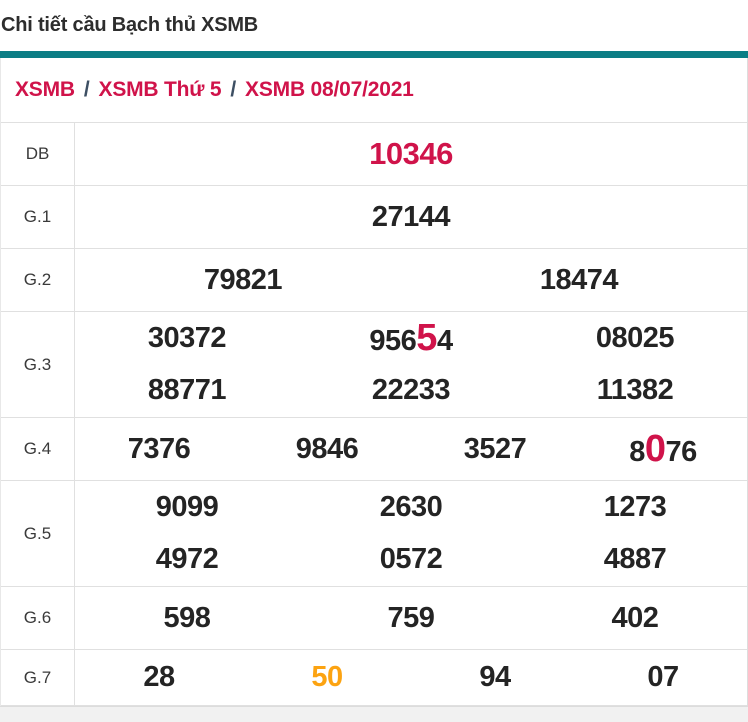 This screenshot has width=748, height=722. What do you see at coordinates (637, 452) in the screenshot?
I see `digit-text: 8` at bounding box center [637, 452].